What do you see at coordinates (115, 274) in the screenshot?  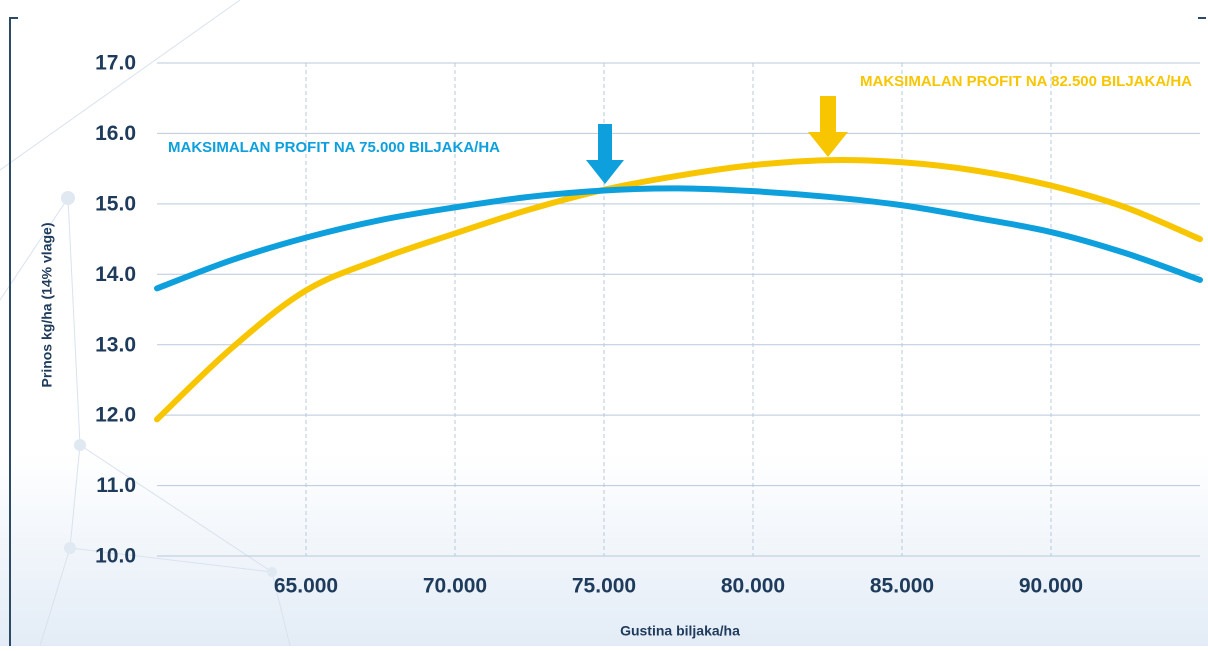 I see `y-tick-label: 14.0` at bounding box center [115, 274].